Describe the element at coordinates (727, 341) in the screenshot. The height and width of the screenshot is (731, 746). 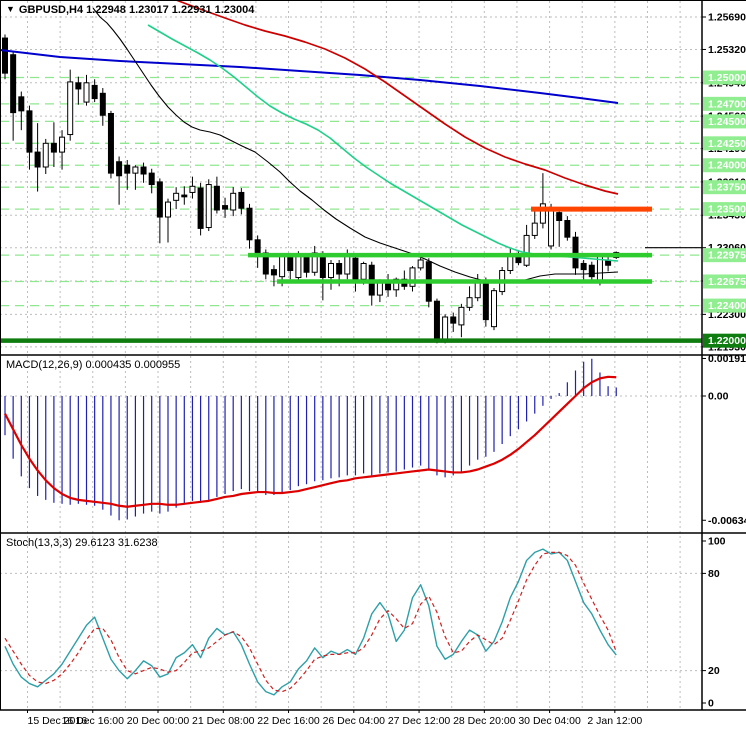
I see `key-level-price-label: 1.22000` at that location.